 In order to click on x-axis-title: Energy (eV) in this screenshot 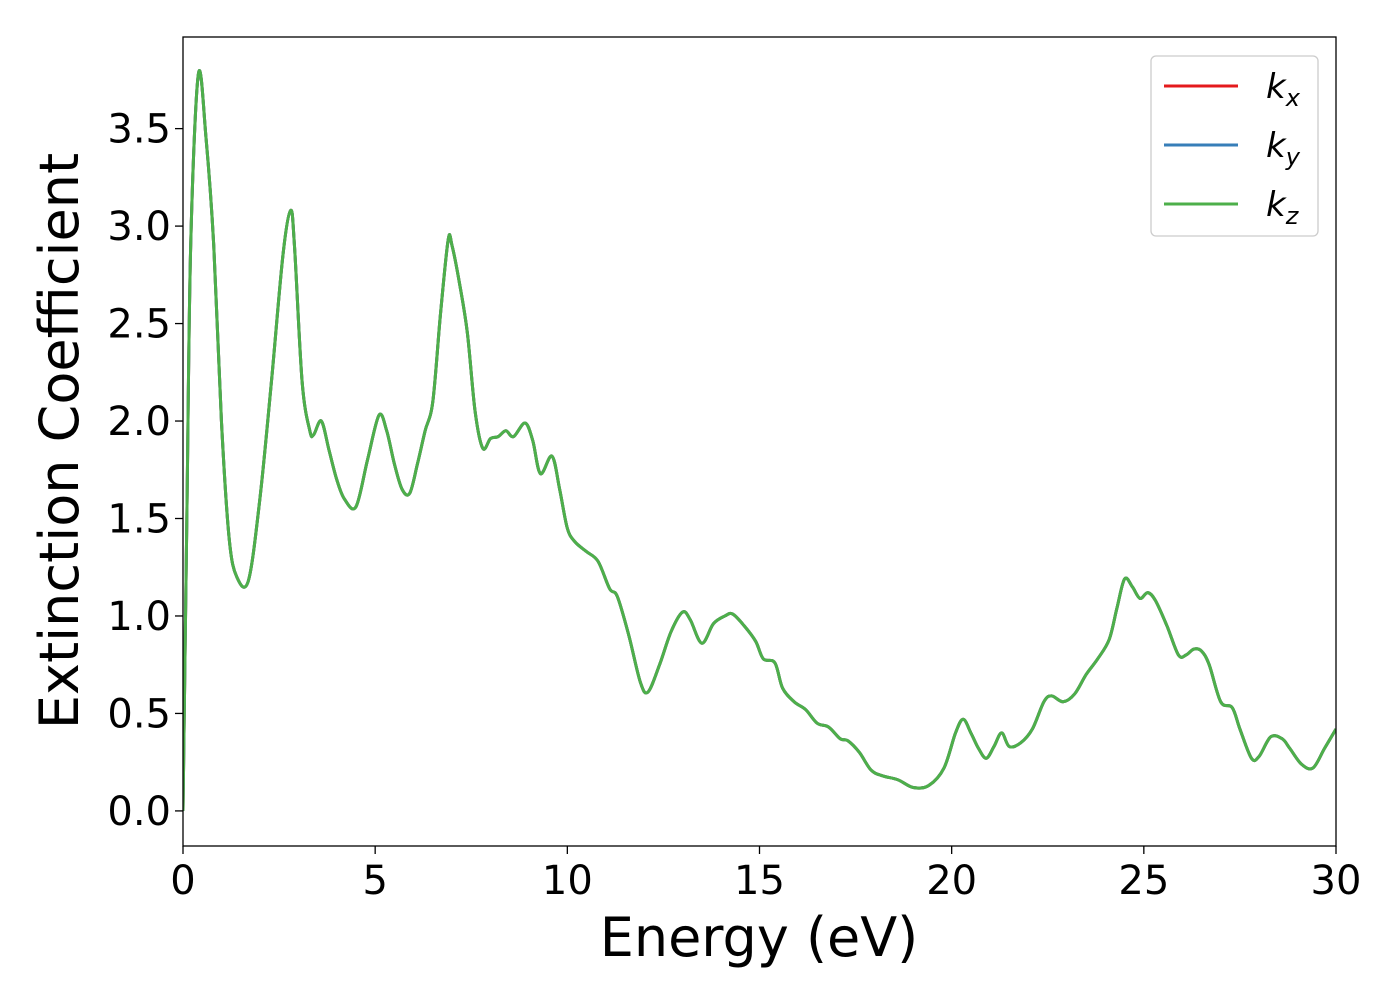, I will do `click(759, 937)`.